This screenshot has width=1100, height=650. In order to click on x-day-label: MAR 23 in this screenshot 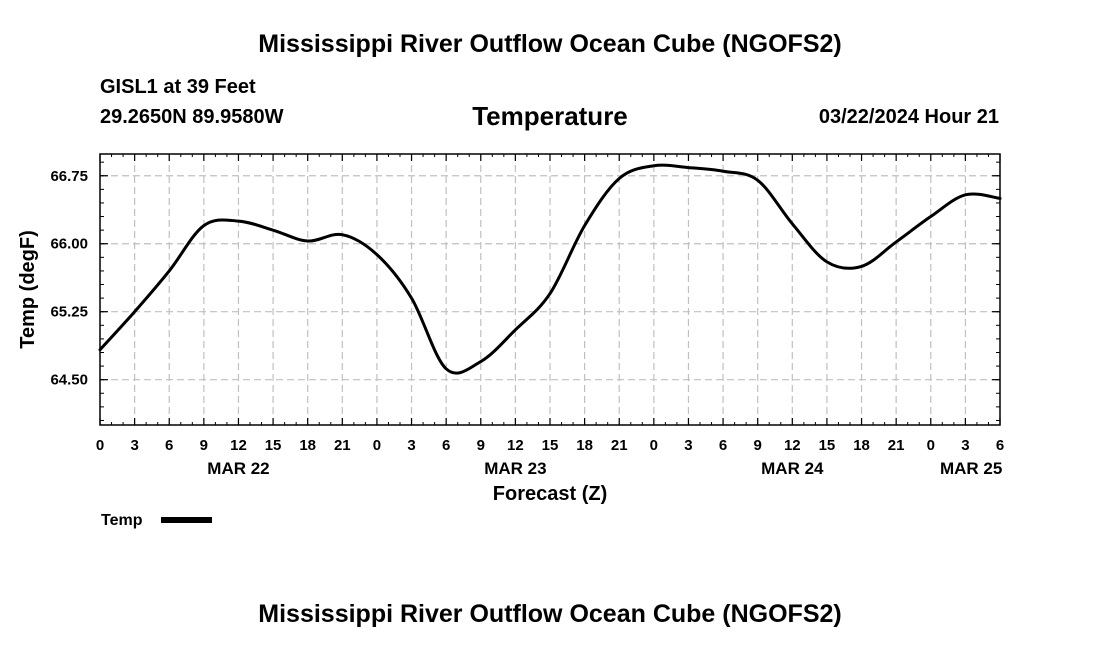, I will do `click(515, 468)`.